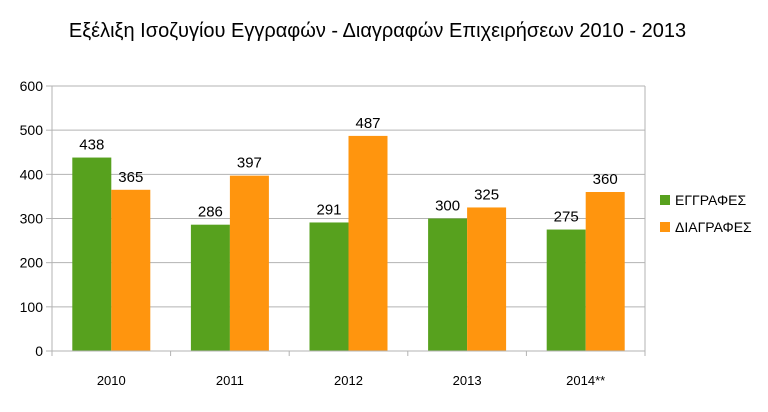  I want to click on data-label: 487, so click(367, 123).